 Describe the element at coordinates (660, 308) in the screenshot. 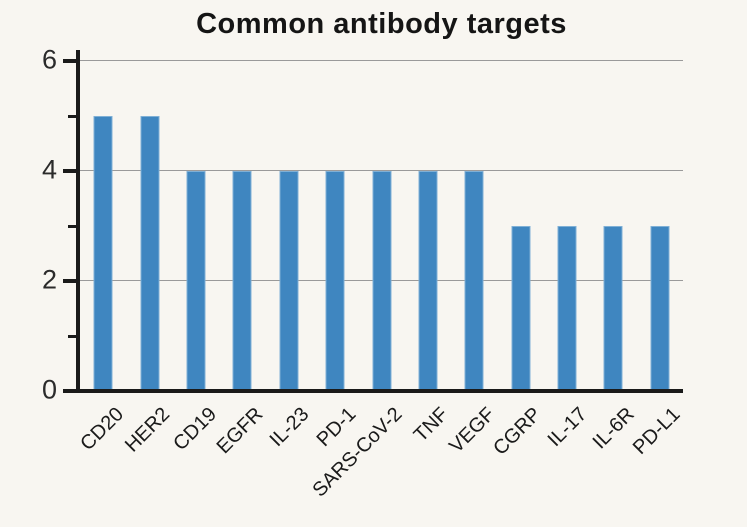

I see `bar-PD-L1` at that location.